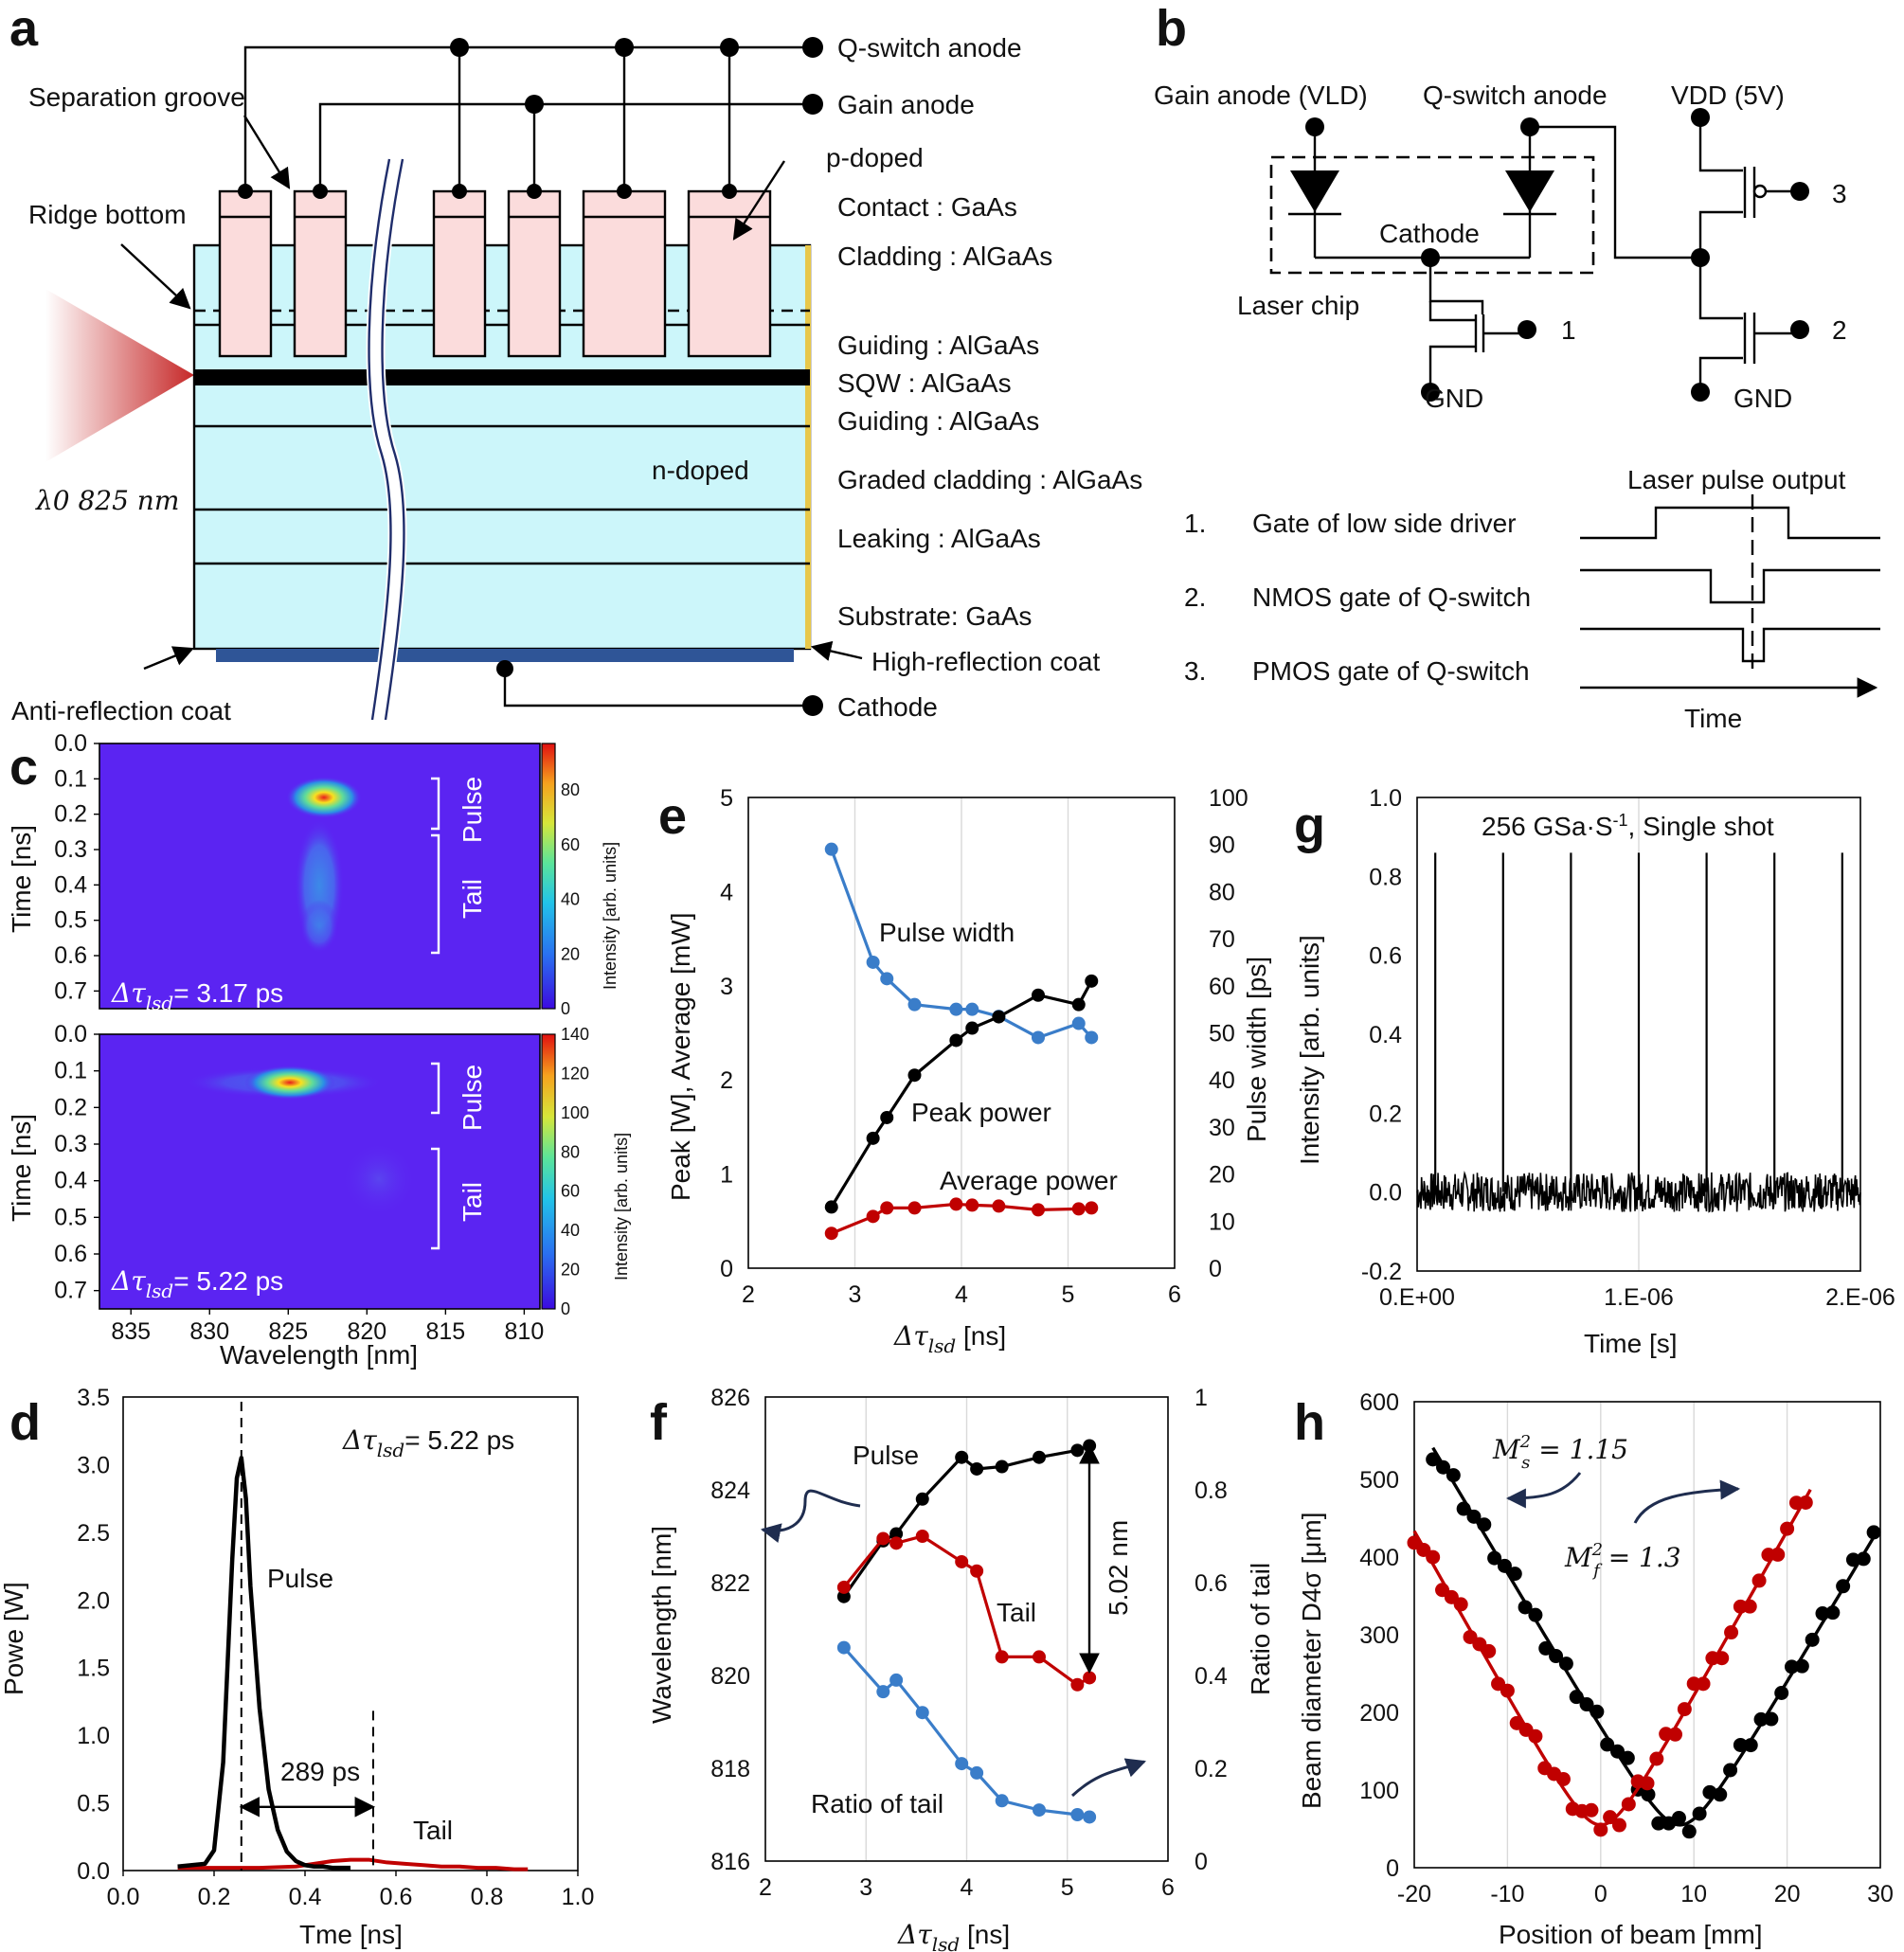  Describe the element at coordinates (1385, 1035) in the screenshot. I see `g-ytick-label: 0.4` at that location.